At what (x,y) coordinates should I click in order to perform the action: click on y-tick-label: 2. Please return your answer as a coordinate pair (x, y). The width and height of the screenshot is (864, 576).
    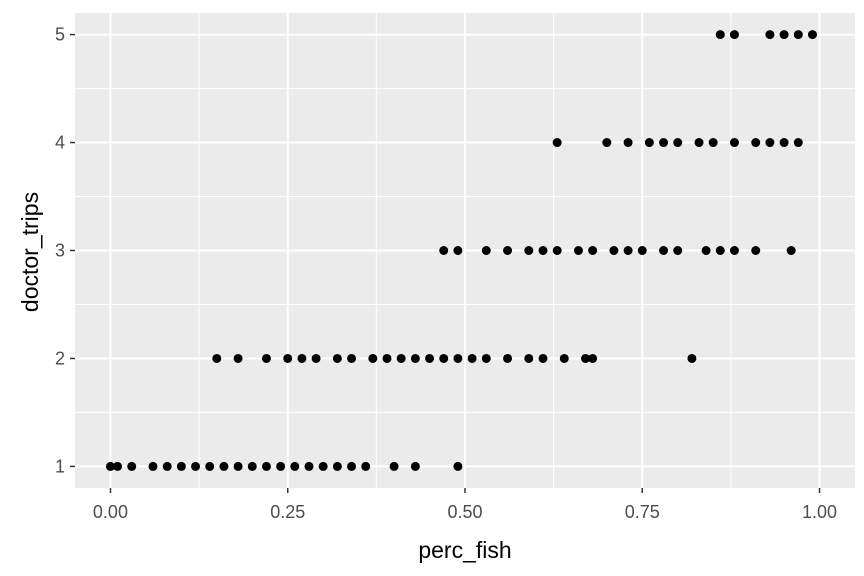
    Looking at the image, I should click on (60, 358).